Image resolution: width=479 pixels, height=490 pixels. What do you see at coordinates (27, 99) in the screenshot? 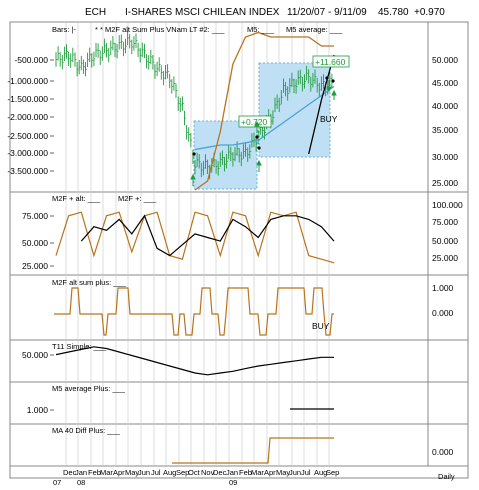
I see `left-tick-price-2: -1.500.000` at bounding box center [27, 99].